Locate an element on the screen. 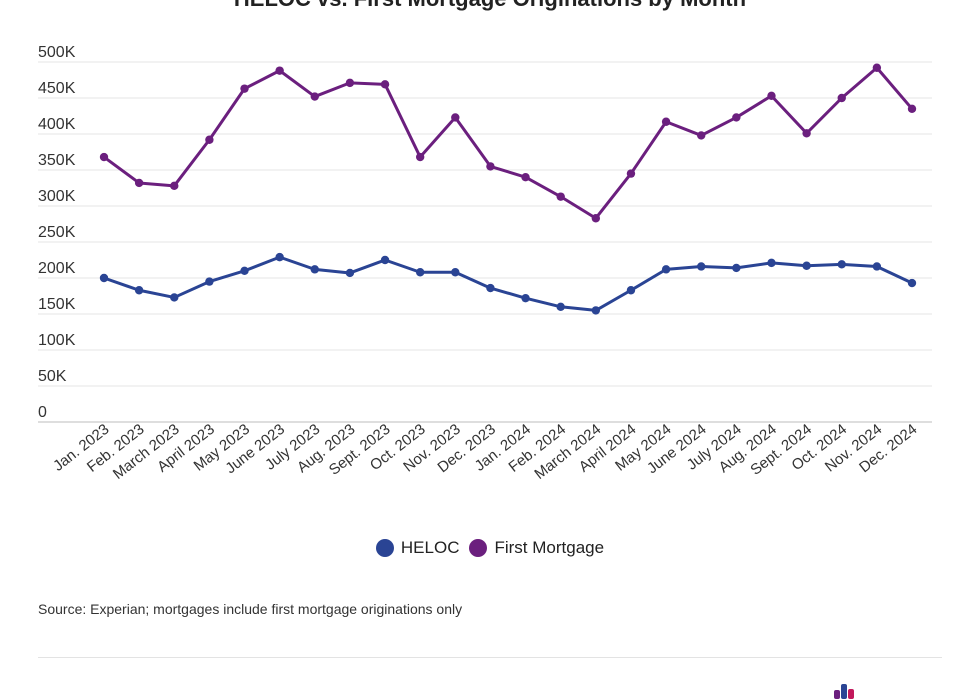 Image resolution: width=980 pixels, height=699 pixels. chart-legend: HELOC First Mortgage is located at coordinates (490, 548).